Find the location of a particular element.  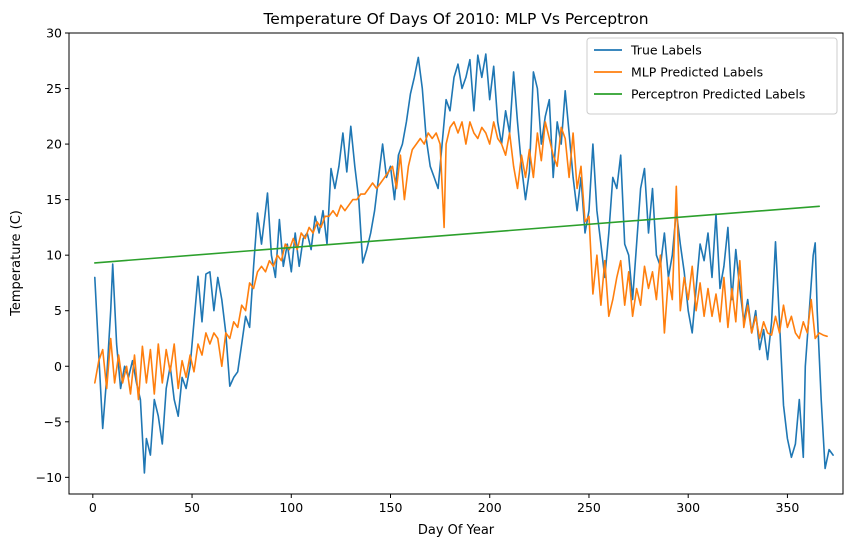

x-axis: 0 50 100 150 200 250 300 350 is located at coordinates (444, 504).